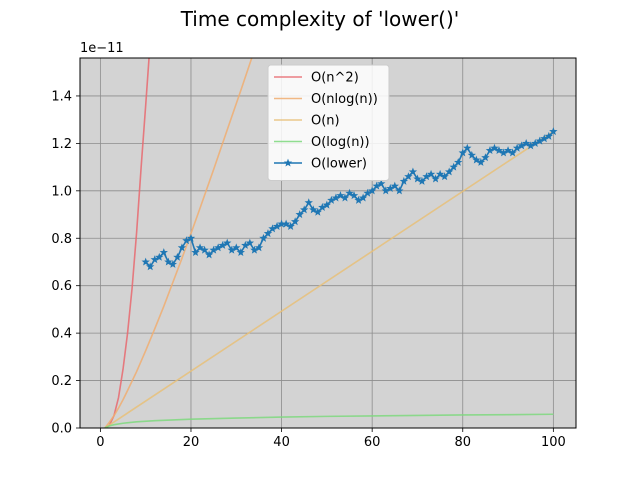  What do you see at coordinates (61, 191) in the screenshot?
I see `y-tick-label-5: 1.0` at bounding box center [61, 191].